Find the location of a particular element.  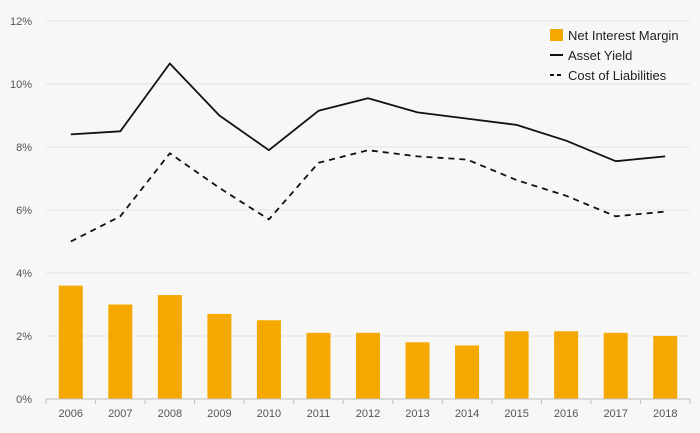

x-tick-label: 2009 is located at coordinates (219, 414).